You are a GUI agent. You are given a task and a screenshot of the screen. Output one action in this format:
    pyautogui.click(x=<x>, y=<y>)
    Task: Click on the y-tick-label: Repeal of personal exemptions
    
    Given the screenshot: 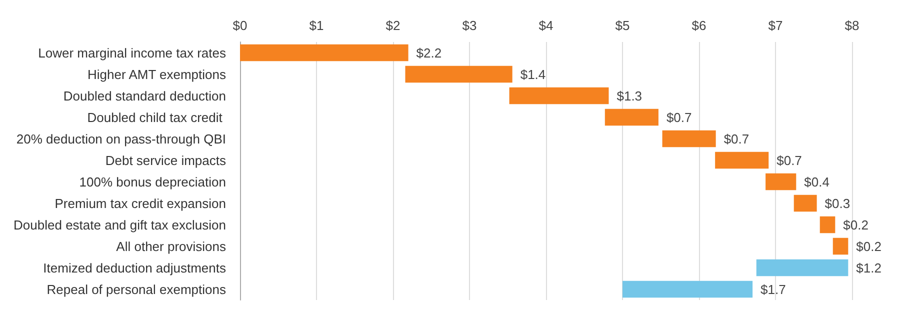 What is the action you would take?
    pyautogui.click(x=136, y=289)
    